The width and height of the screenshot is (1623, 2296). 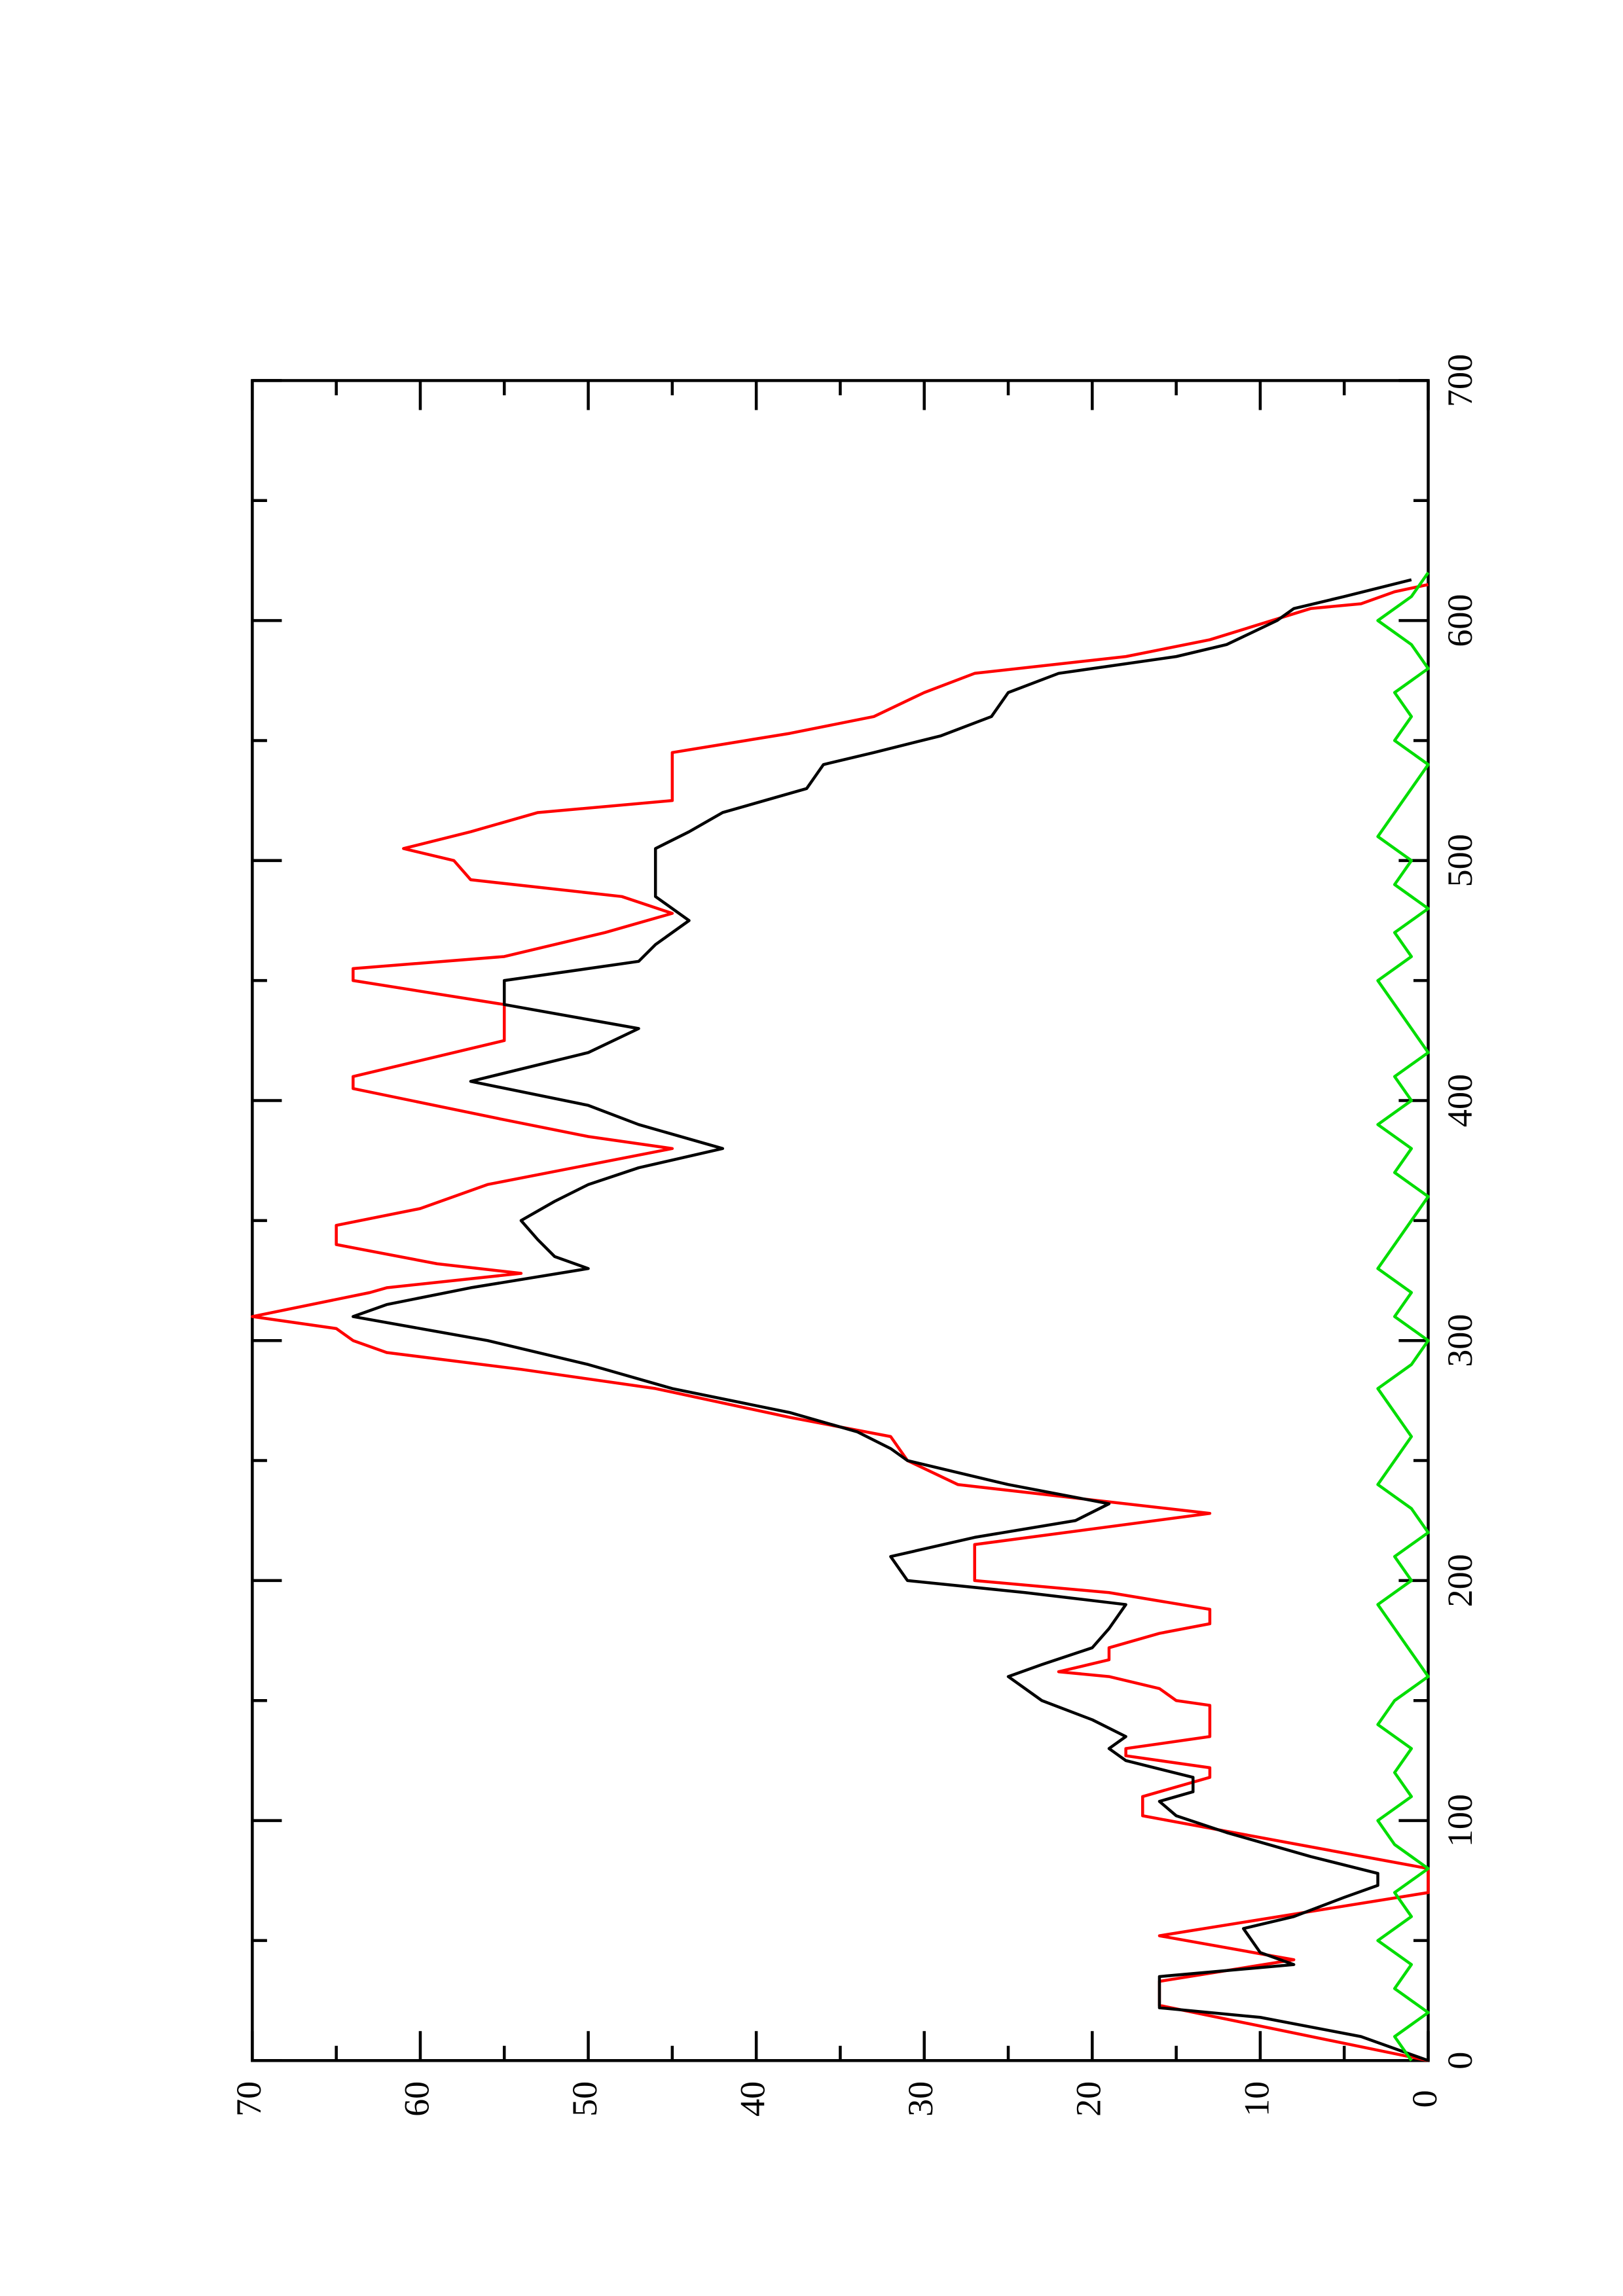 What do you see at coordinates (248, 2099) in the screenshot?
I see `y-tick-label: 70` at bounding box center [248, 2099].